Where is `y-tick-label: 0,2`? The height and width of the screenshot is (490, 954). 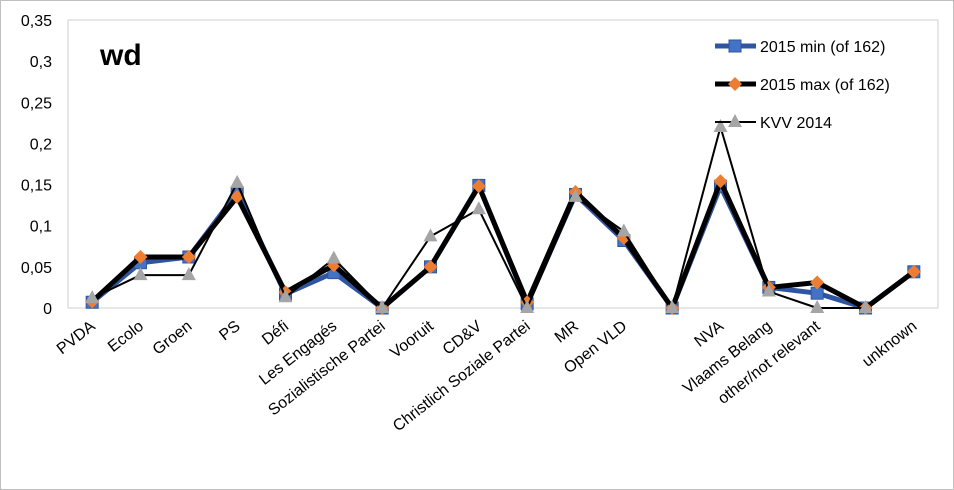
y-tick-label: 0,2 is located at coordinates (41, 144).